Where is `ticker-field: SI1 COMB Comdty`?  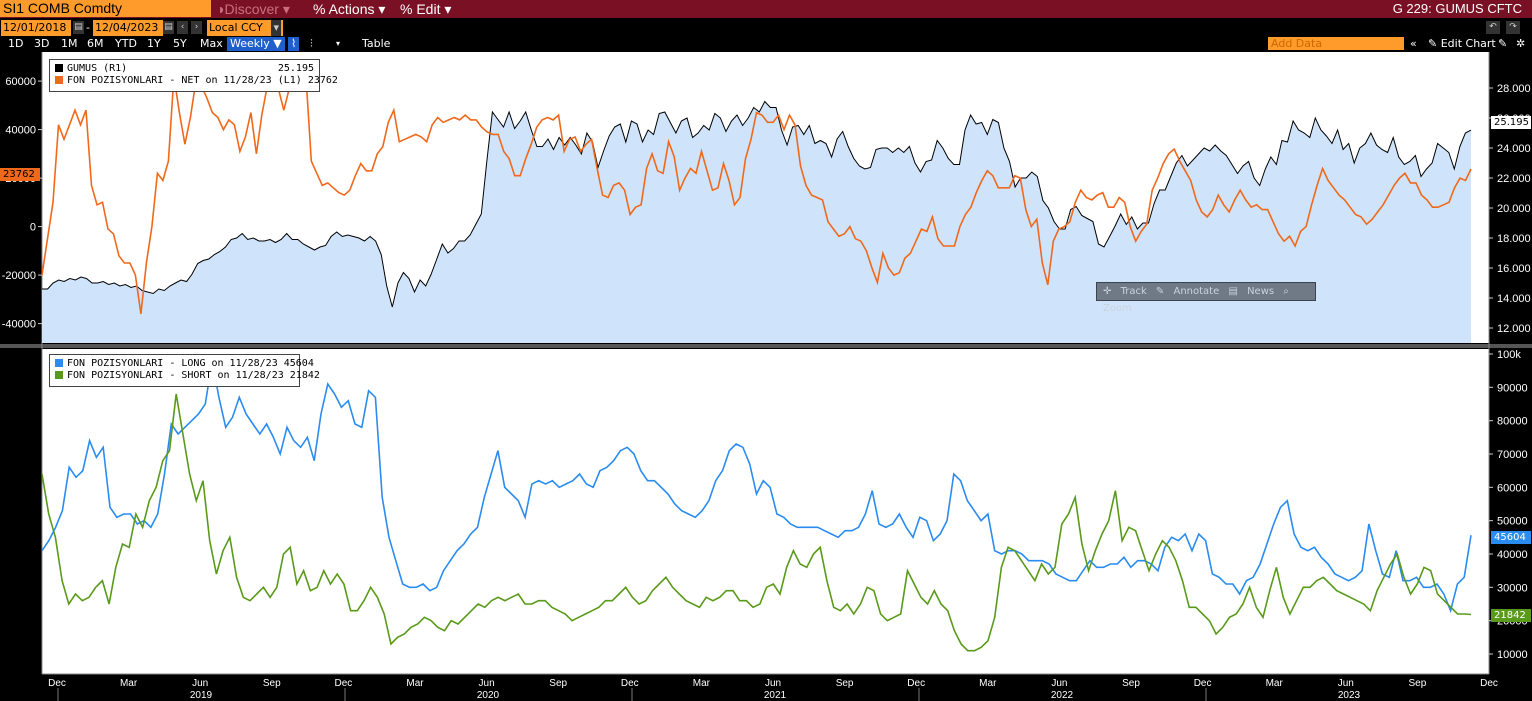 ticker-field: SI1 COMB Comdty is located at coordinates (105, 8).